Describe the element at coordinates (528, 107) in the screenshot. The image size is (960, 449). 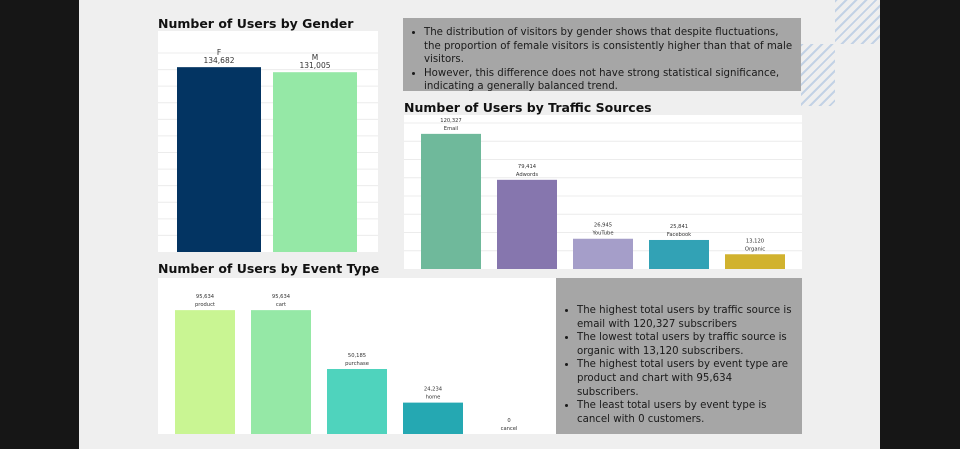
I see `traffic-chart-title: Number of Users by Traffic Sources` at that location.